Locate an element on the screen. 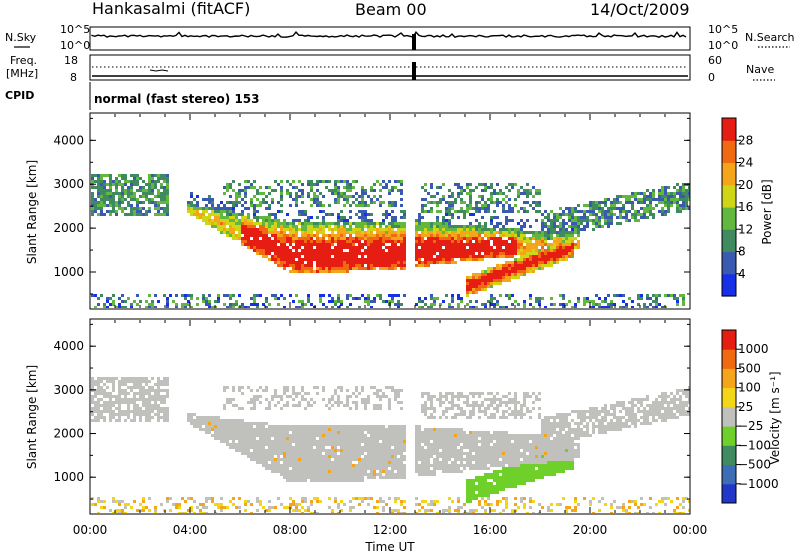  velocity-colorbar: 1000 500 100 25 −25 −100 −500 −1000 is located at coordinates (750, 416).